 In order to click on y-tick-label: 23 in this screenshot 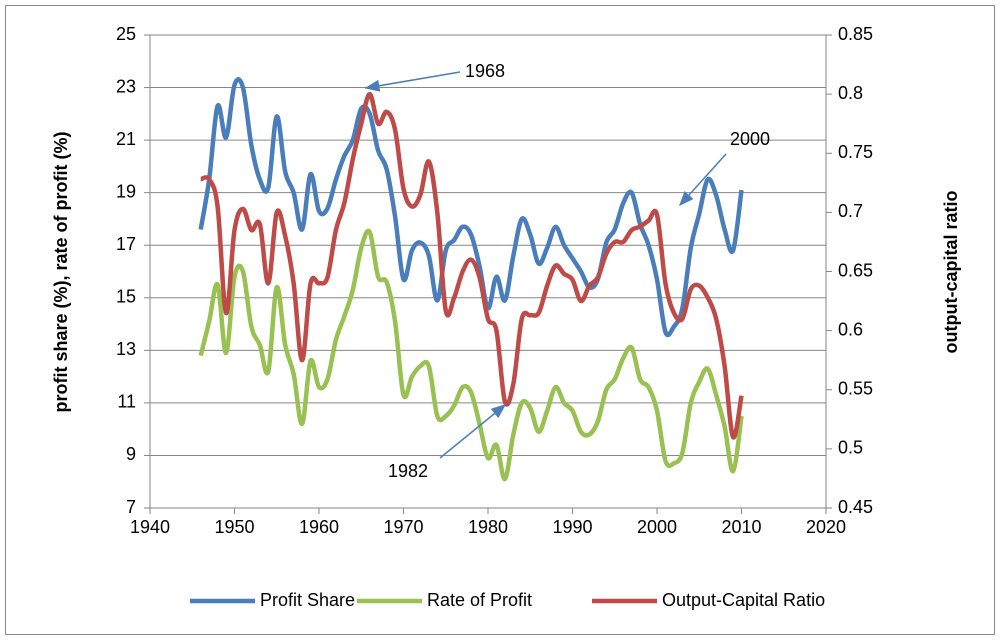, I will do `click(126, 86)`.